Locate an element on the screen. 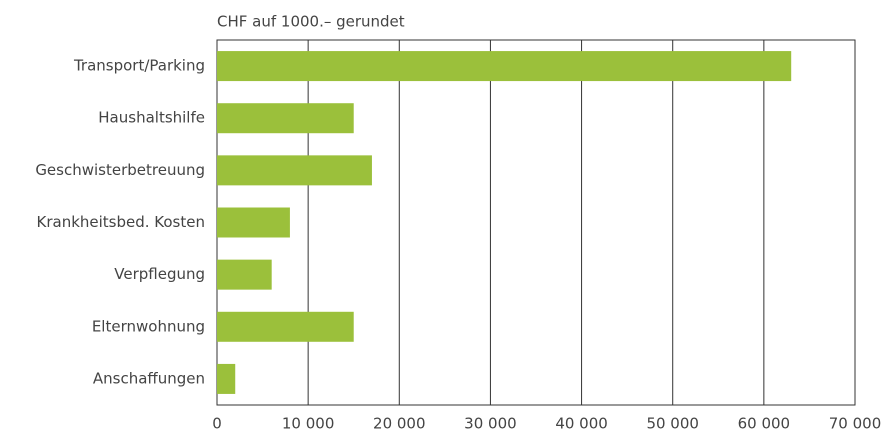 The height and width of the screenshot is (434, 885). x-tick-label: 10 000 is located at coordinates (308, 424).